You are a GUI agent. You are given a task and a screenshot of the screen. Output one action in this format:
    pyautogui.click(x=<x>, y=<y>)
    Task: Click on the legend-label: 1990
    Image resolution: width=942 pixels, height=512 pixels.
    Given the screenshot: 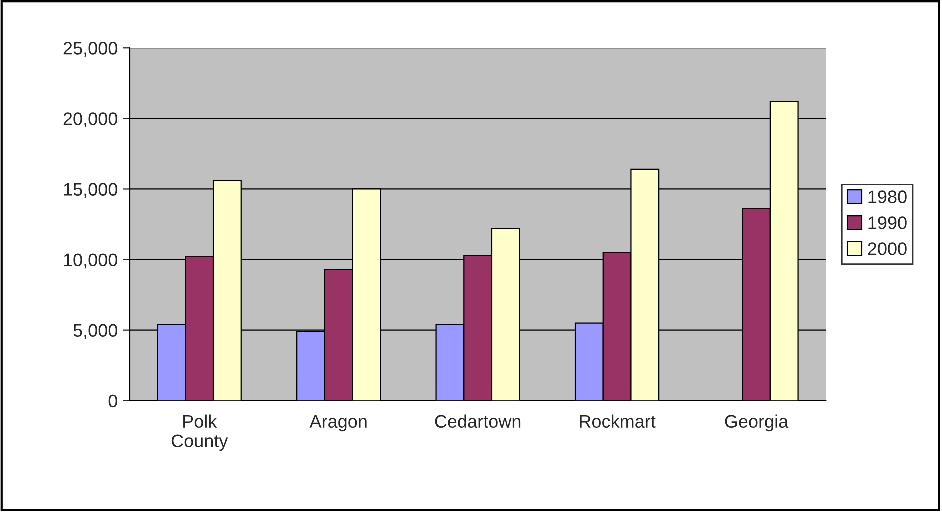 What is the action you would take?
    pyautogui.click(x=887, y=223)
    